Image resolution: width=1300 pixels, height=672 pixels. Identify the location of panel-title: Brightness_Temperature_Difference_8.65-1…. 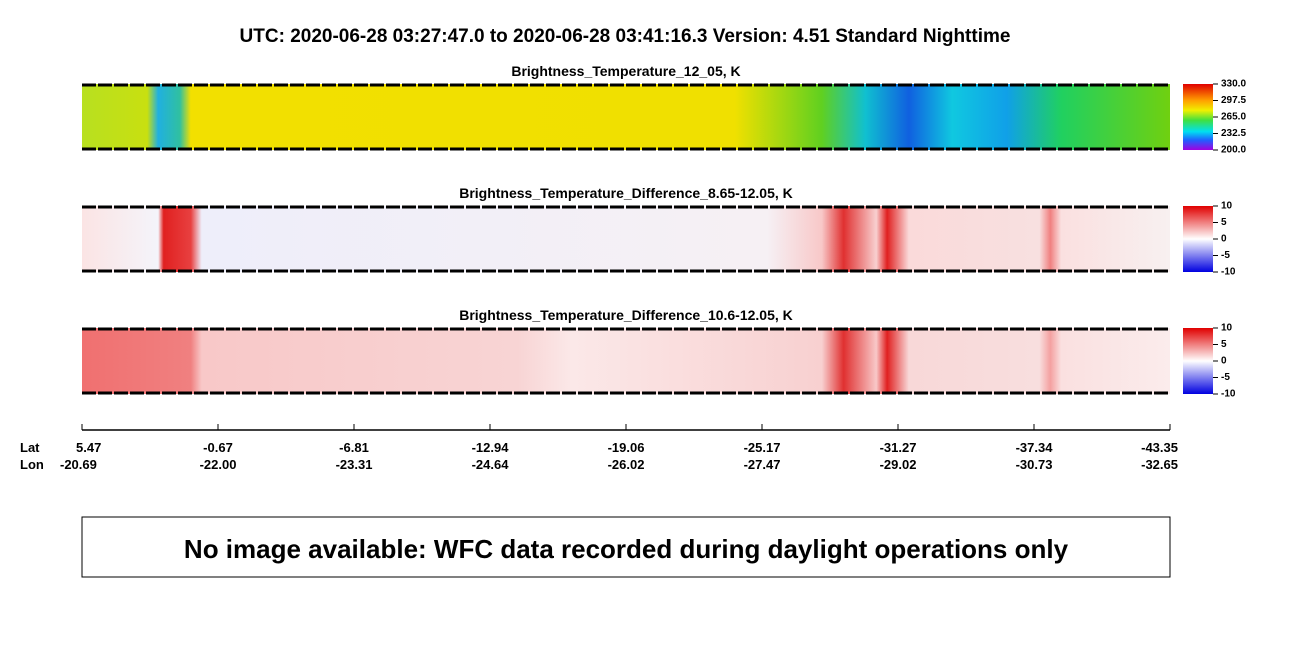
(626, 193).